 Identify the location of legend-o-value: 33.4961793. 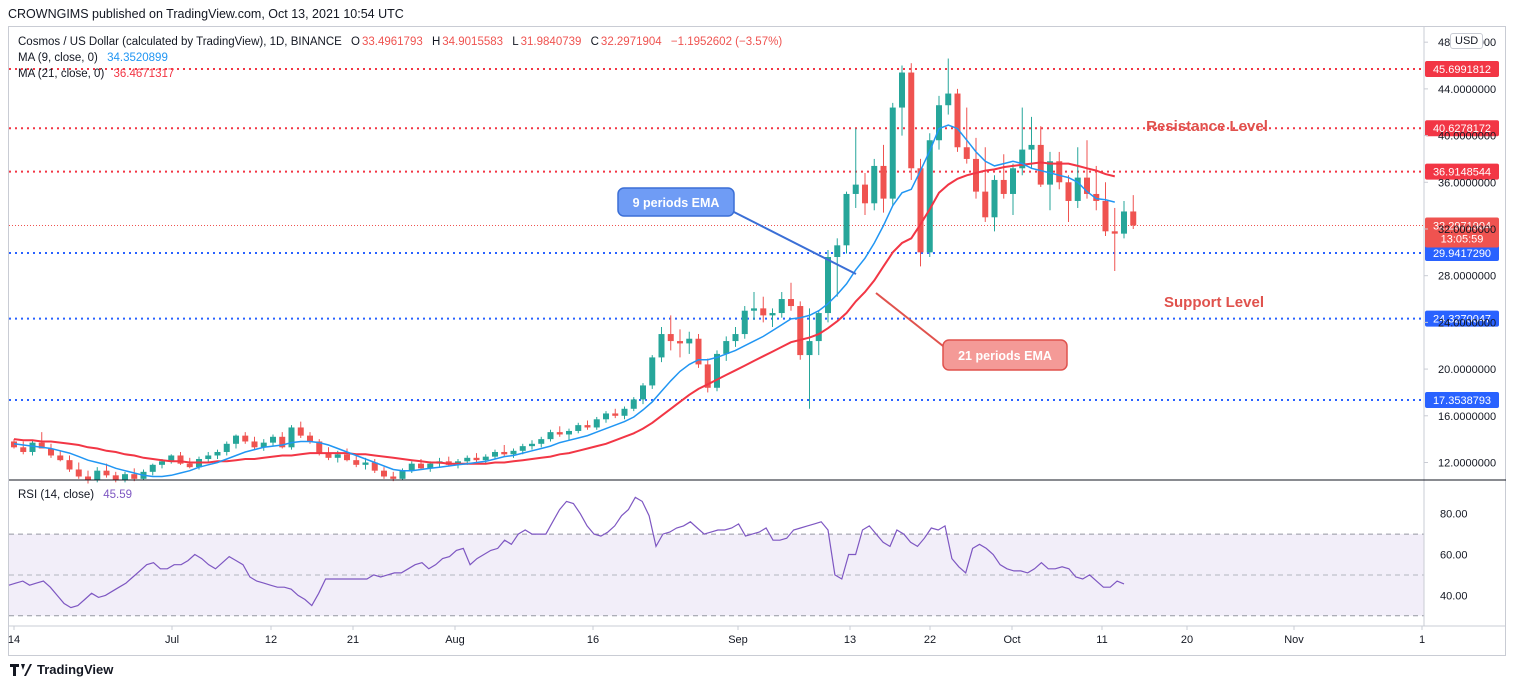
(392, 42).